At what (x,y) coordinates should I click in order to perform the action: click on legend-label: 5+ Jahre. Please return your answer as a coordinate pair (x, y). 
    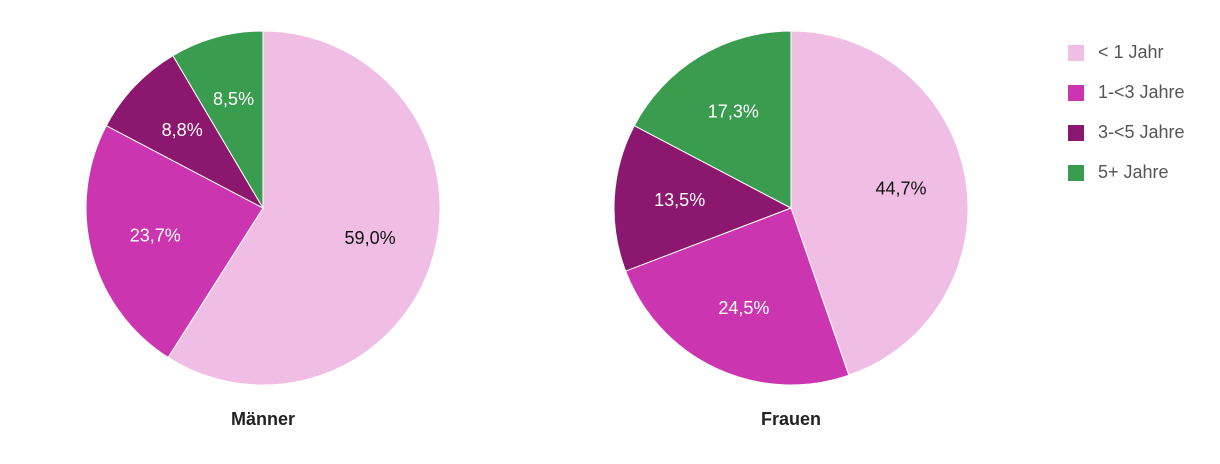
    Looking at the image, I should click on (1133, 172).